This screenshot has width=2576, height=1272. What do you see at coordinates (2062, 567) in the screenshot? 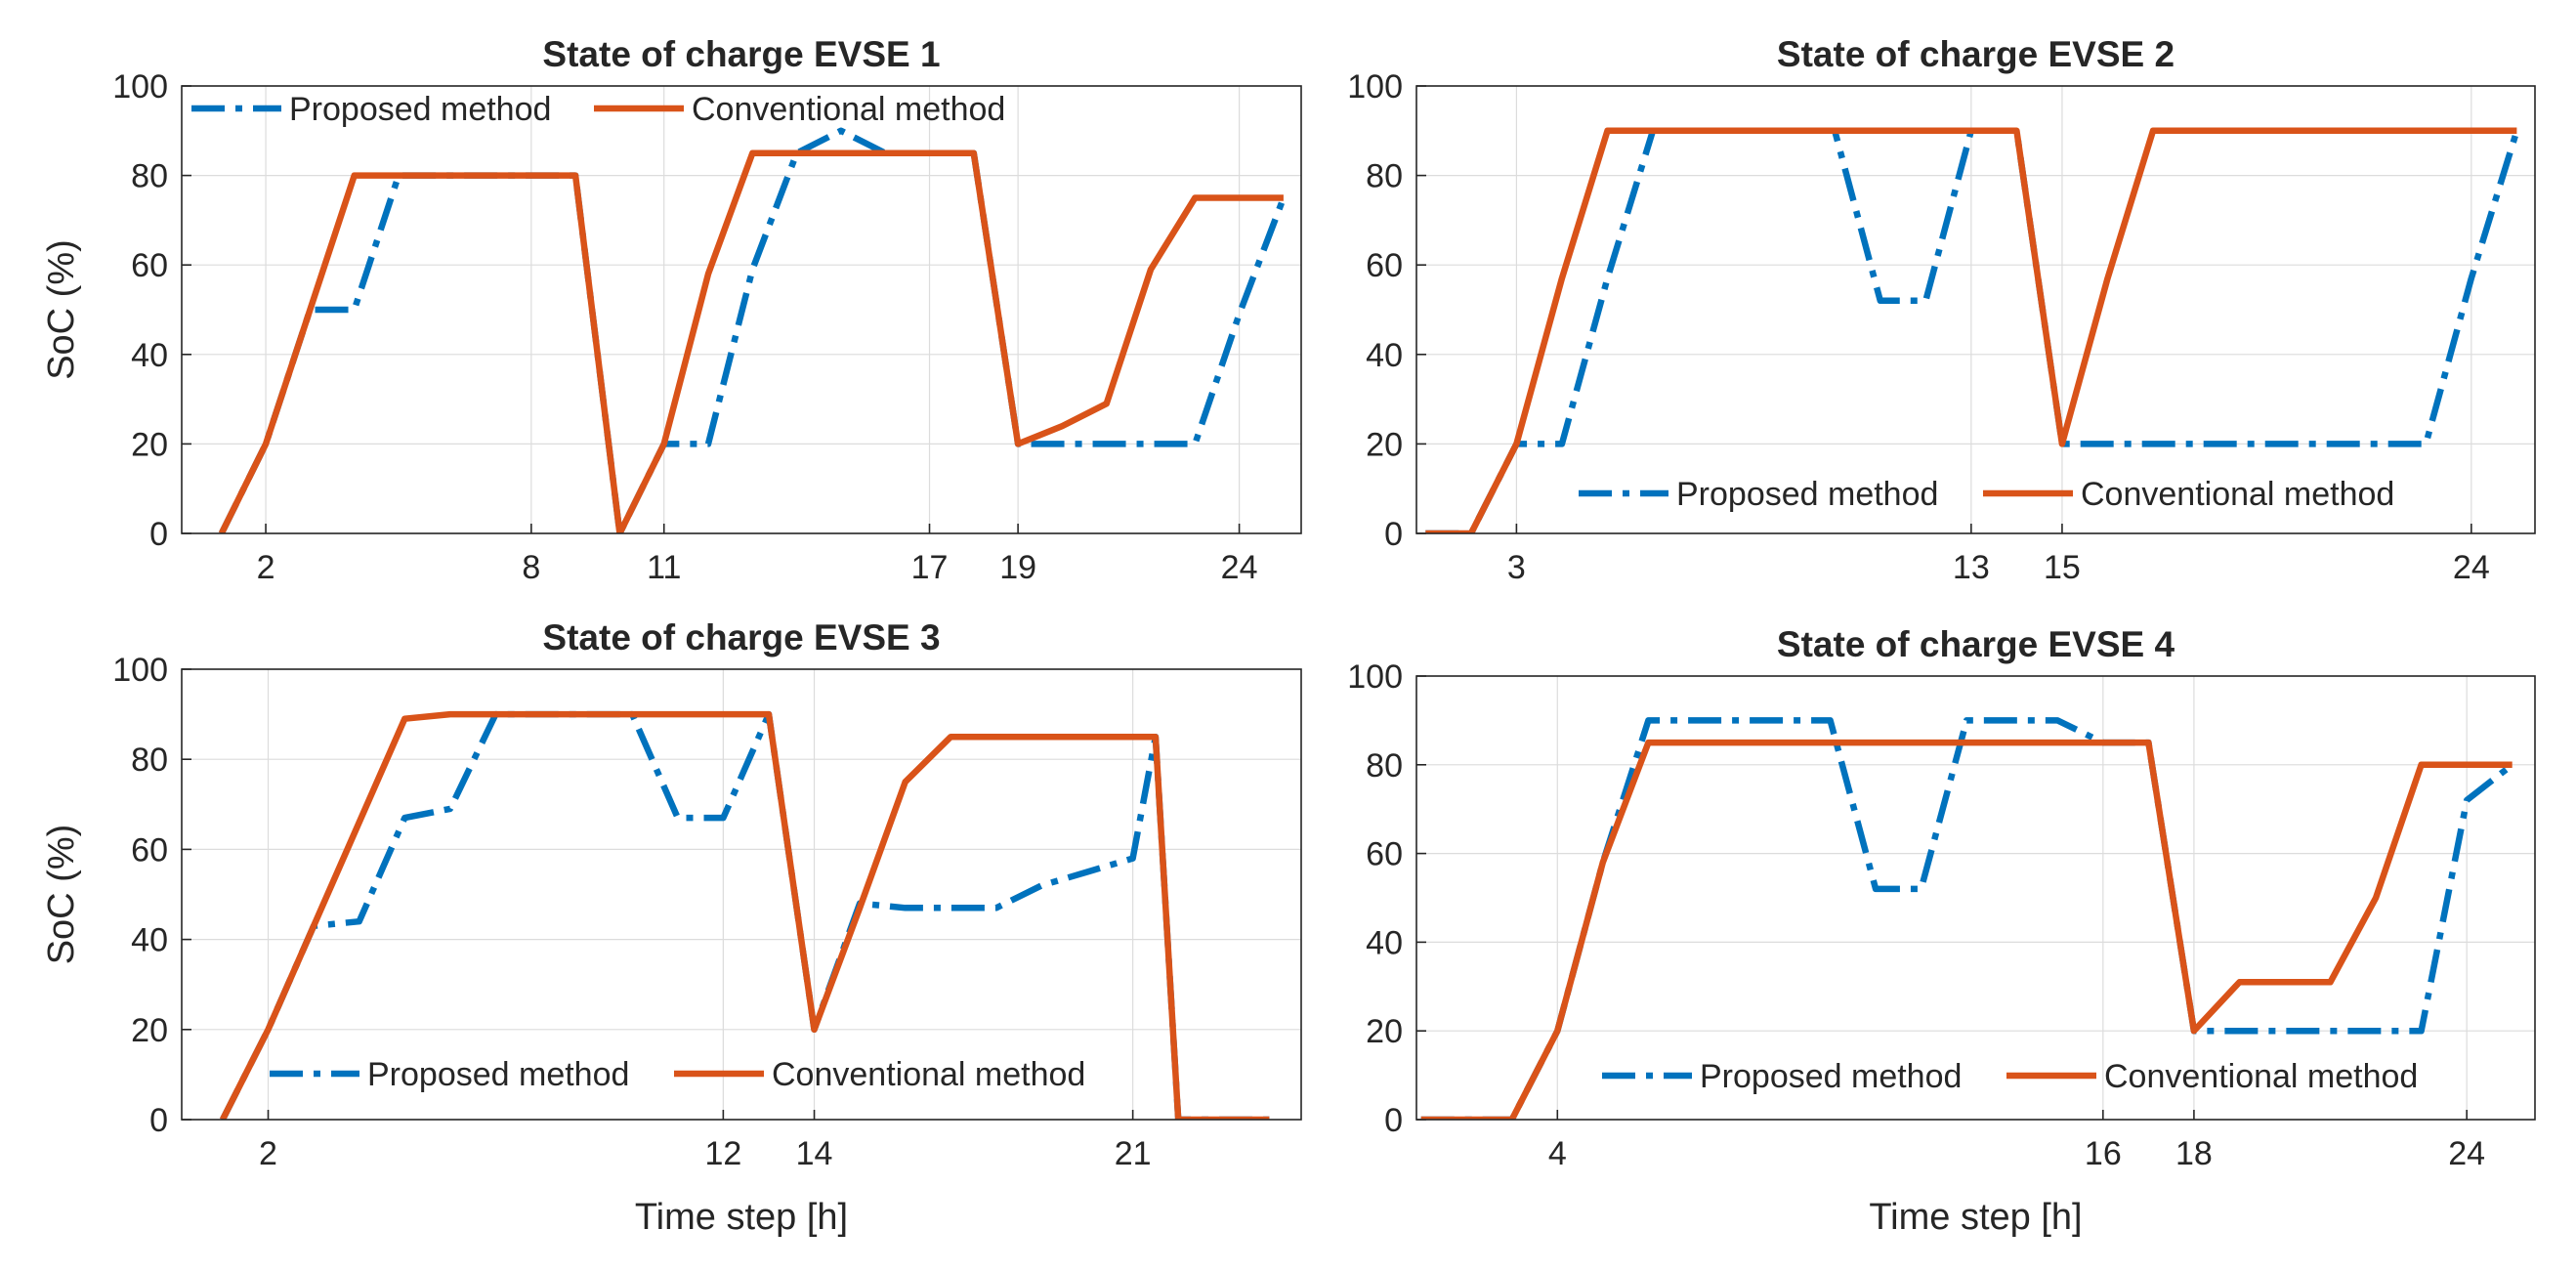
I see `x-tick-label: 15` at bounding box center [2062, 567].